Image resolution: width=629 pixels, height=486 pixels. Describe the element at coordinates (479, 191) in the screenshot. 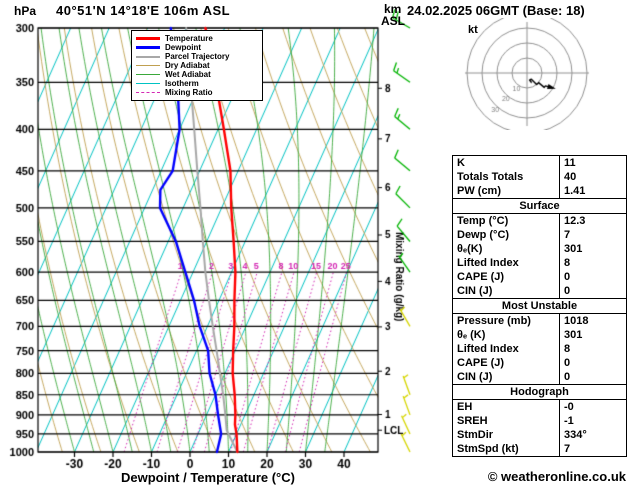

I see `index-label: PW (cm)` at that location.